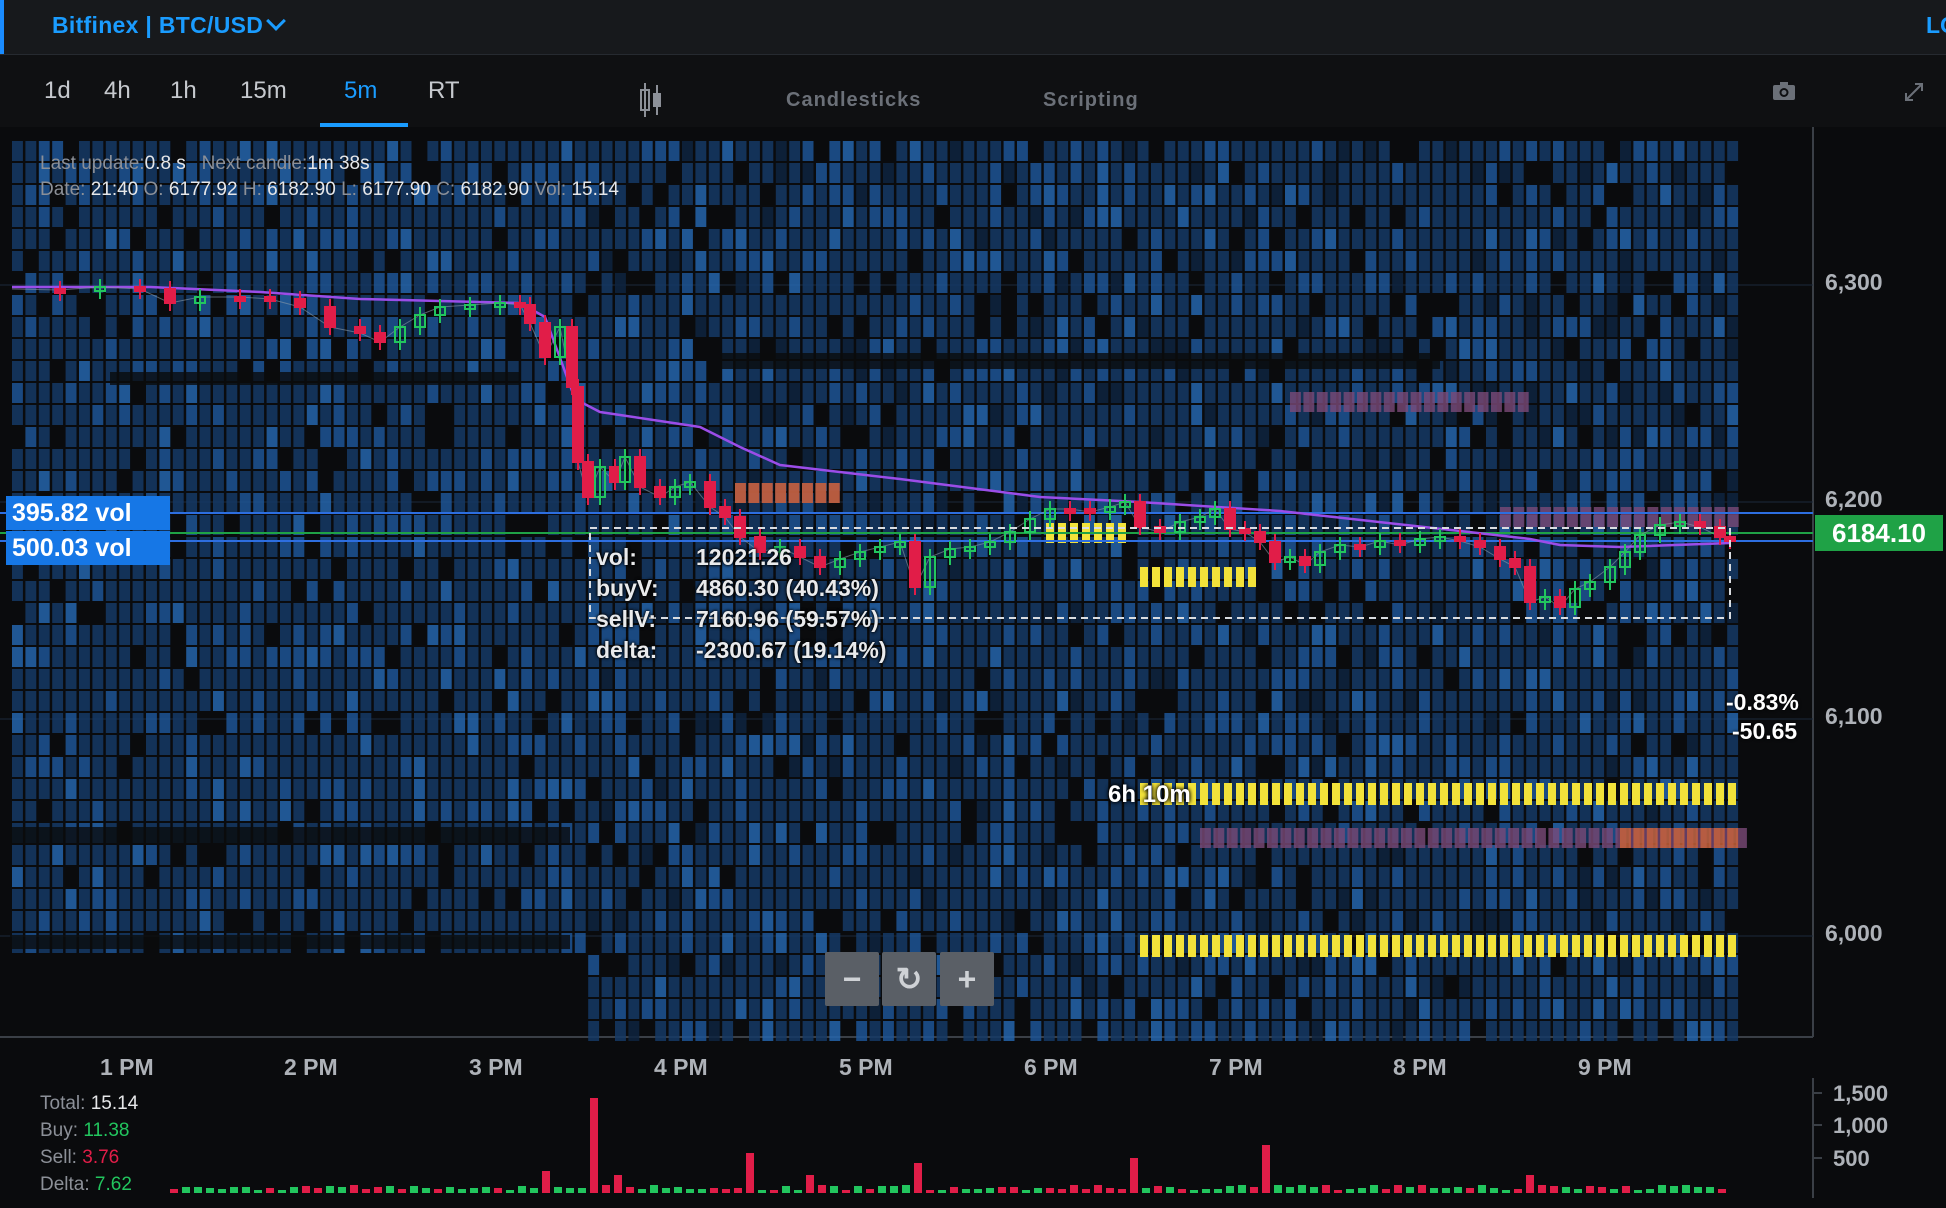 The image size is (1946, 1208). I want to click on candlestick-icon, so click(651, 100).